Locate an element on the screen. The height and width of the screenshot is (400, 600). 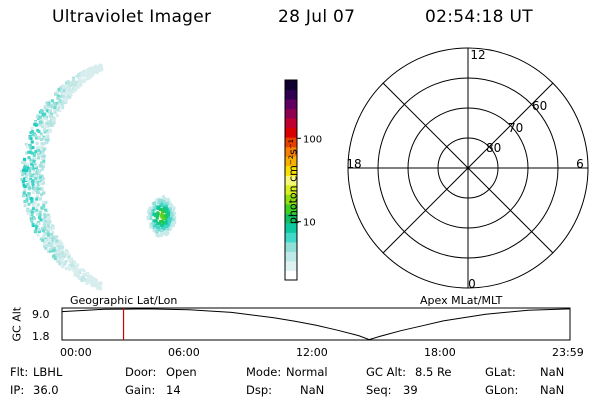
gain-value: 14 is located at coordinates (173, 390).